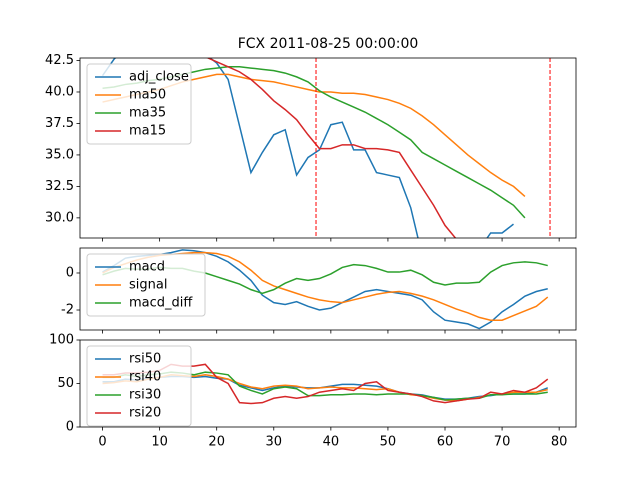 The height and width of the screenshot is (484, 640). What do you see at coordinates (59, 186) in the screenshot?
I see `y-tick-label: 32.5` at bounding box center [59, 186].